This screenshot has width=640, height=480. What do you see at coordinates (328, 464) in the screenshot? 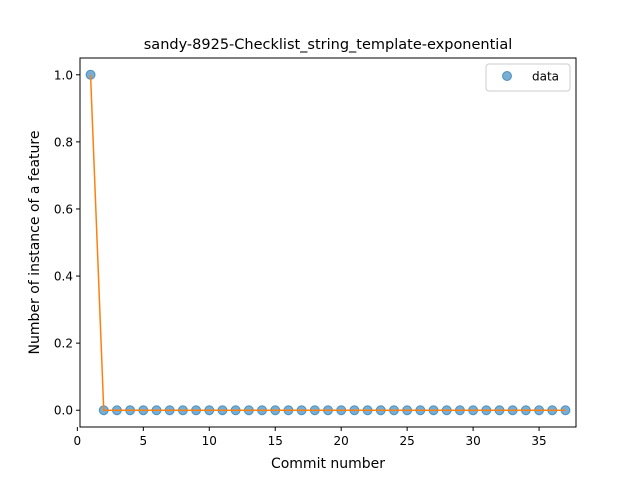
I see `x-axis-label: Commit number` at bounding box center [328, 464].